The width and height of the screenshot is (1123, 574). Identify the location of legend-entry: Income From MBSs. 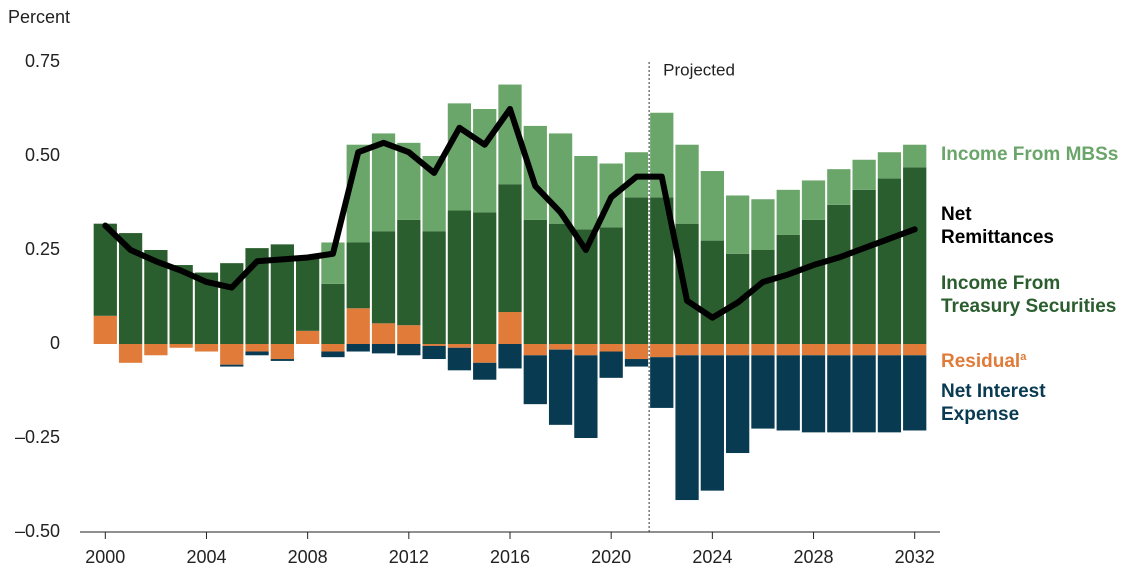
(1031, 154).